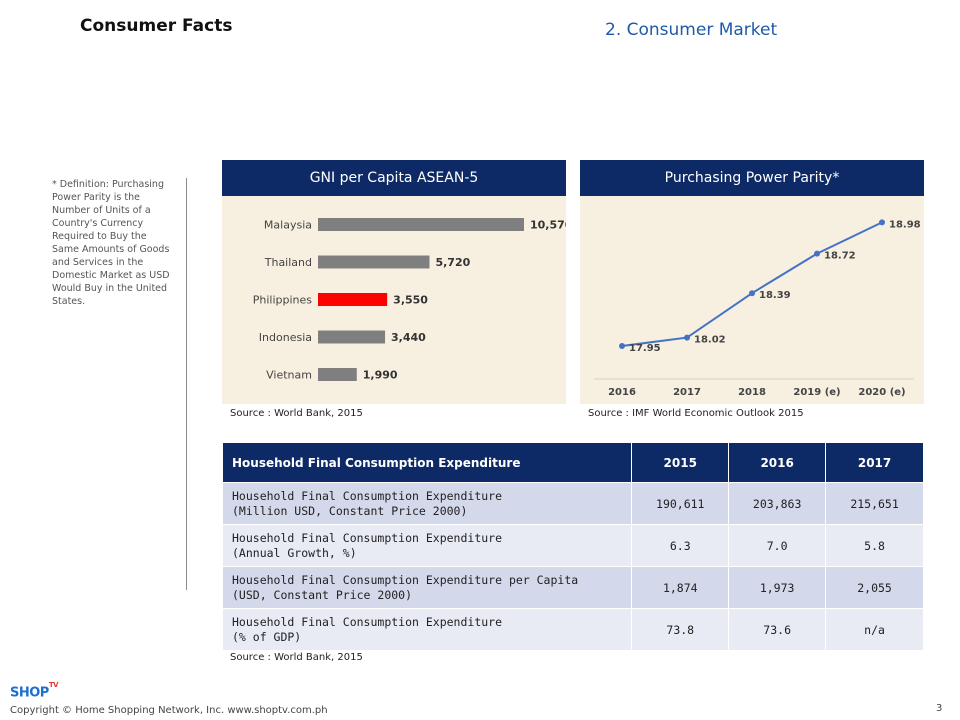 The width and height of the screenshot is (960, 720). I want to click on shoptv-logo: SHOPTV, so click(34, 691).